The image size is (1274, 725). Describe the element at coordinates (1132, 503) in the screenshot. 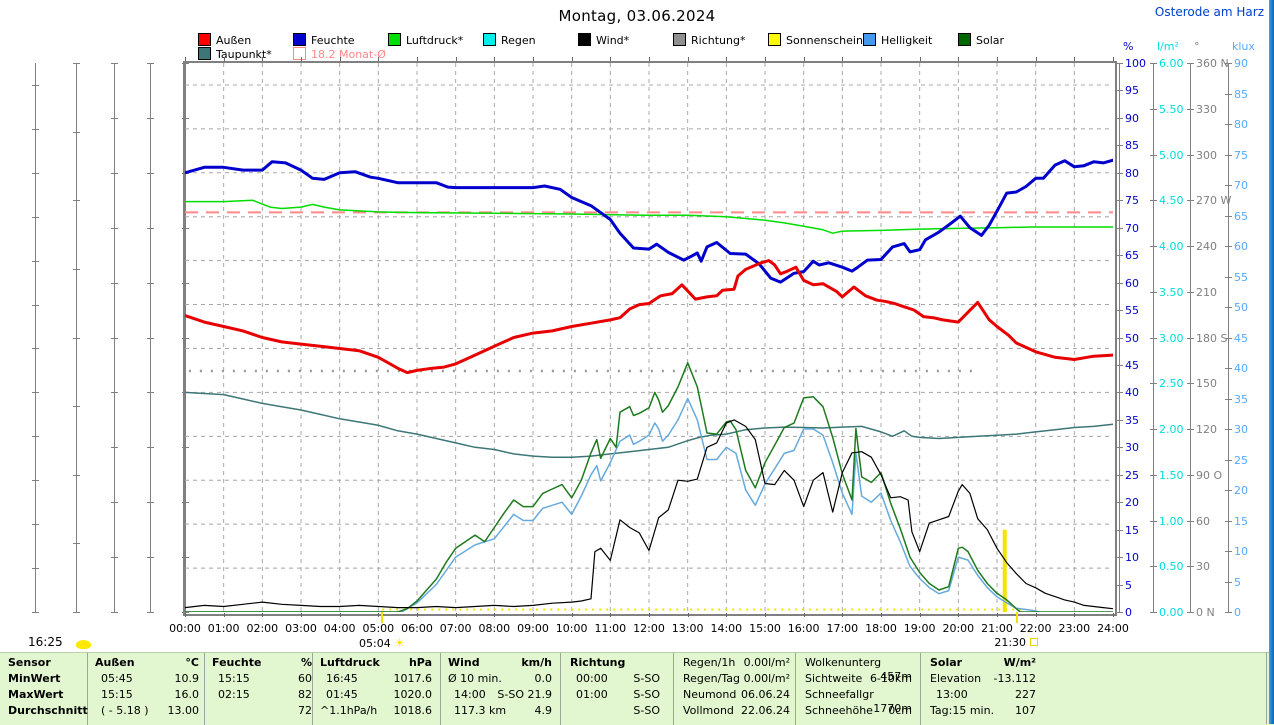

I see `axis-label: 20` at that location.